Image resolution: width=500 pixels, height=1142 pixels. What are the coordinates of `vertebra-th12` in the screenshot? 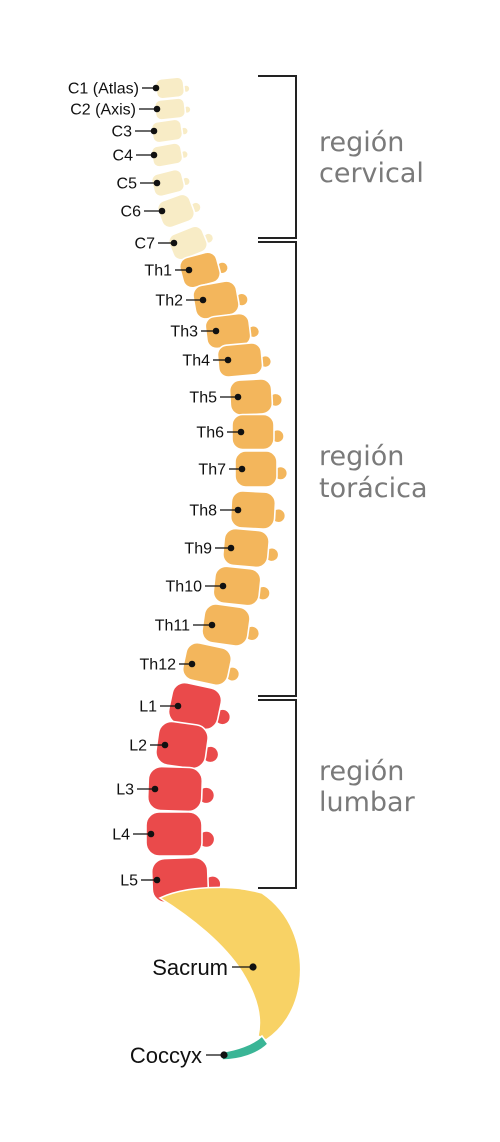 It's located at (211, 664).